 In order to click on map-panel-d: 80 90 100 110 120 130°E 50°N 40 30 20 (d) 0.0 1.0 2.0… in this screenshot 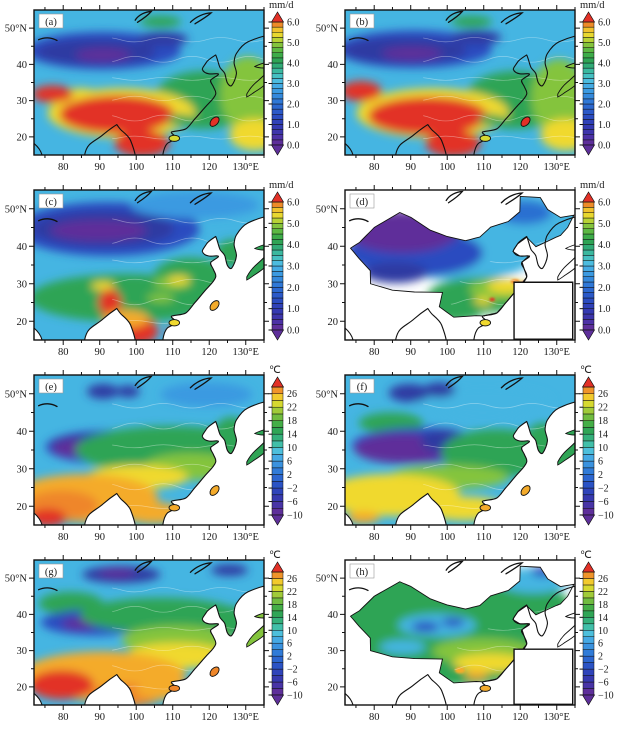, I will do `click(463, 269)`.